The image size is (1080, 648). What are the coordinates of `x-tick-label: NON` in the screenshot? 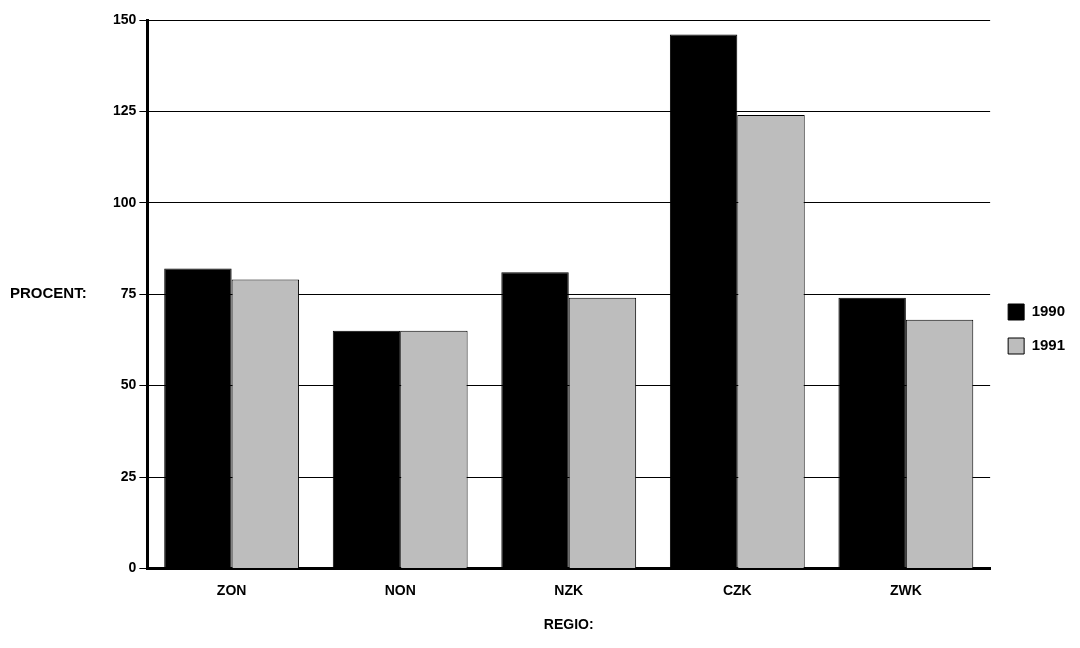 It's located at (400, 589).